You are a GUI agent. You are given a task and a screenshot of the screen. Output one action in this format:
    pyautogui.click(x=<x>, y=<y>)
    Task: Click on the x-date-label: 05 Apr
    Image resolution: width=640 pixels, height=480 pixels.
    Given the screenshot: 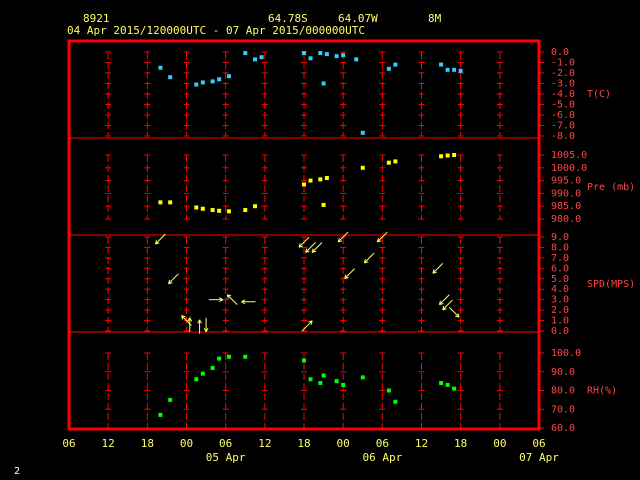 What is the action you would take?
    pyautogui.click(x=226, y=457)
    